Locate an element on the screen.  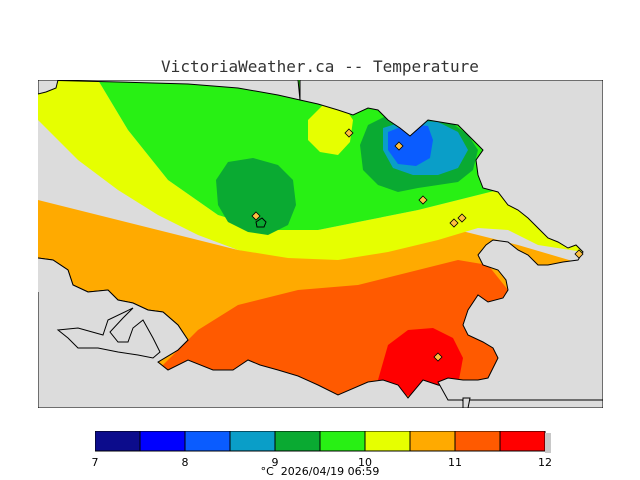
hill-outline is located at coordinates (261, 222).